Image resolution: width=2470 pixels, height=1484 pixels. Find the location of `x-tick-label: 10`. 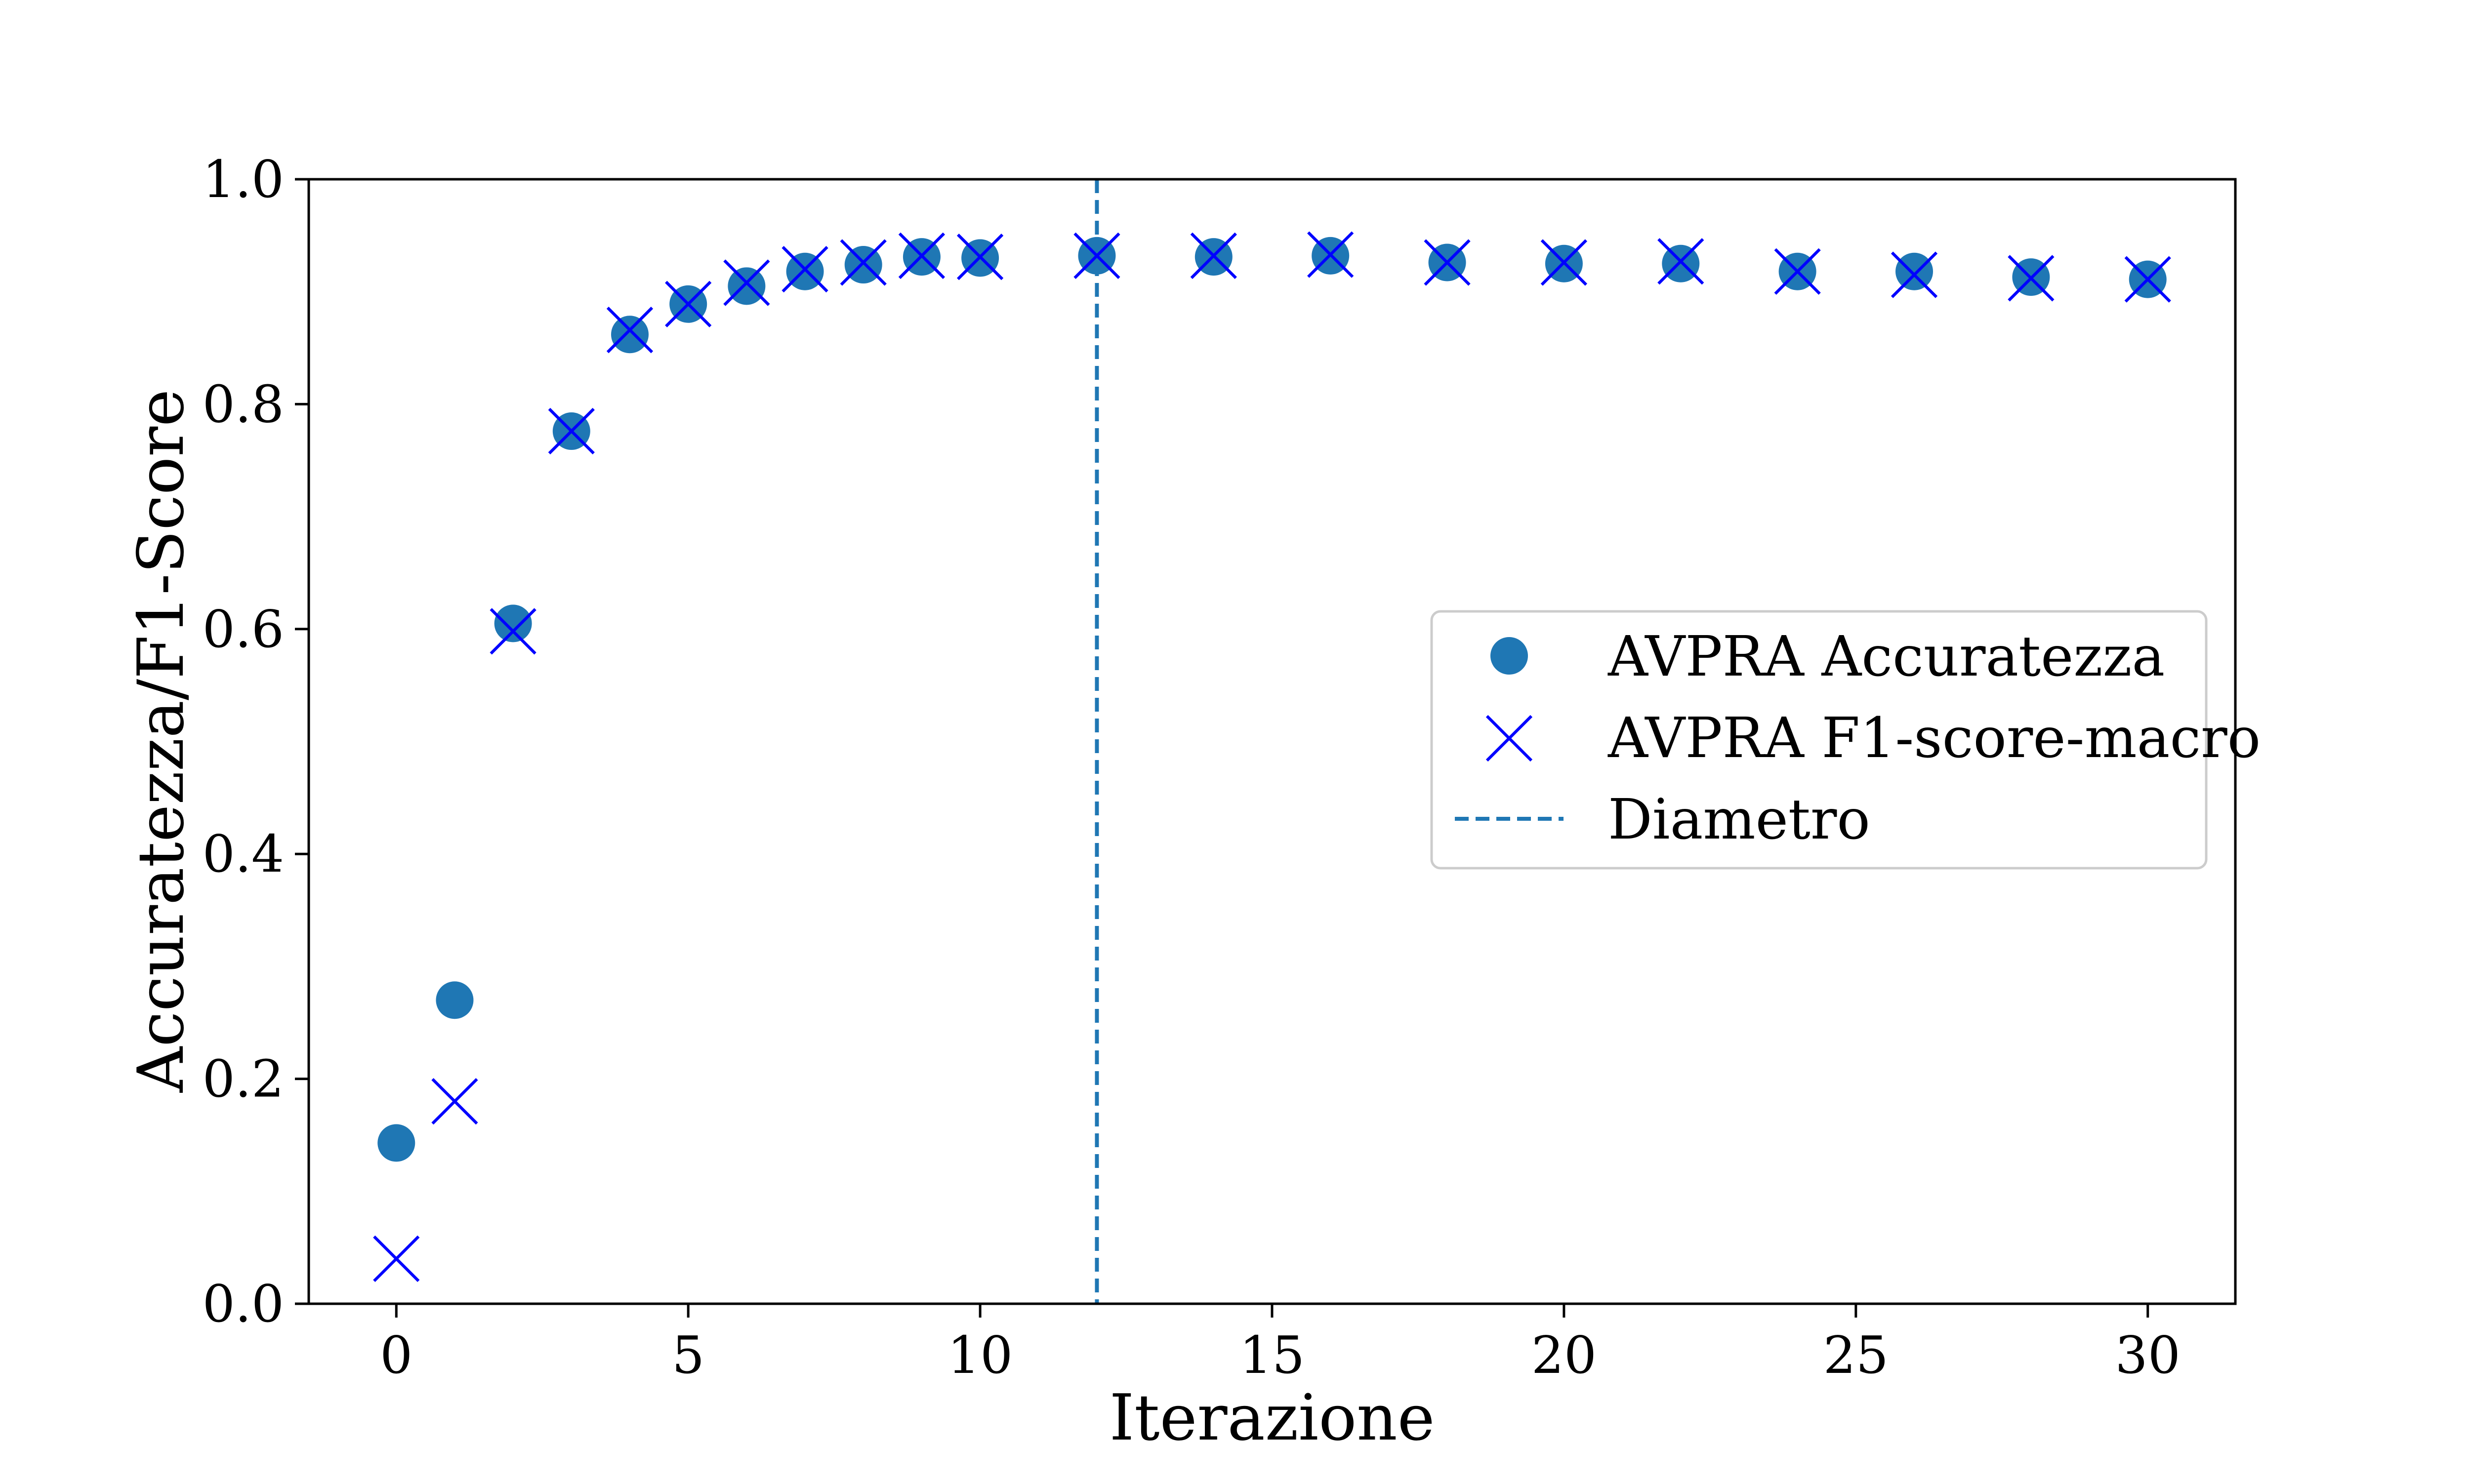

x-tick-label: 10 is located at coordinates (980, 1355).